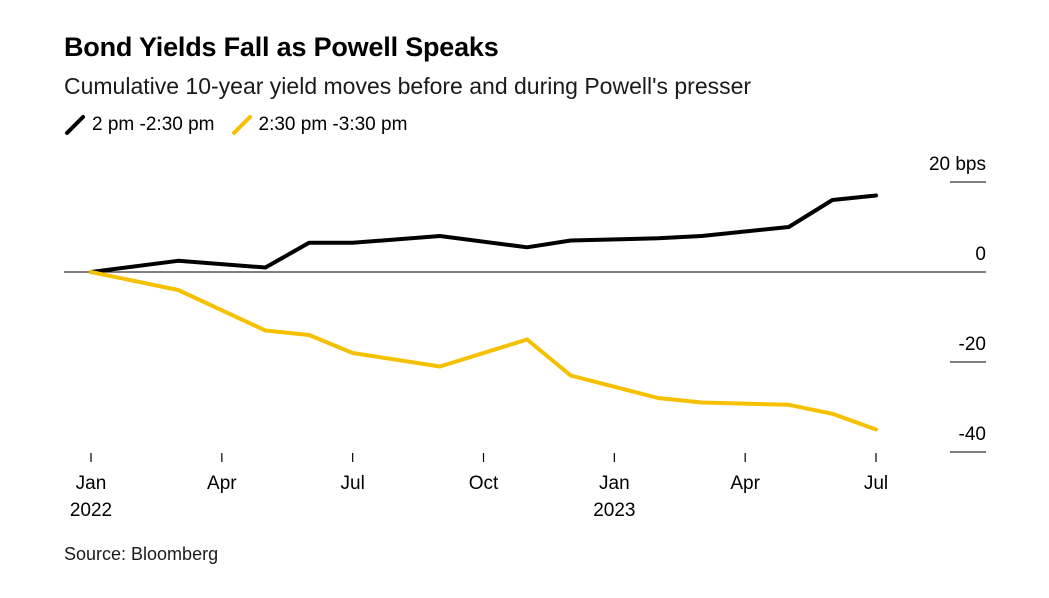  I want to click on x-tick-label-1: Apr, so click(222, 483).